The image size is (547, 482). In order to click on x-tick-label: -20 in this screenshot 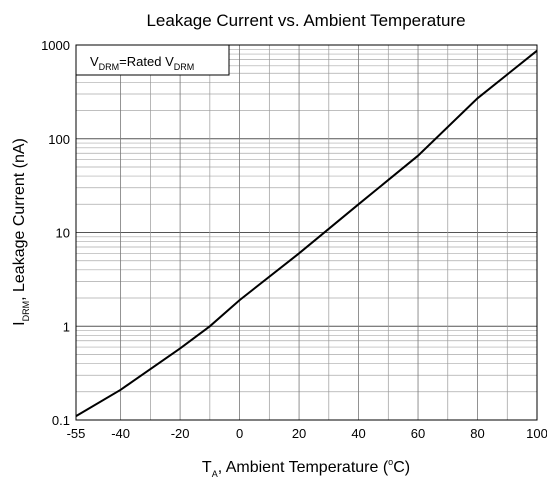, I will do `click(180, 433)`.